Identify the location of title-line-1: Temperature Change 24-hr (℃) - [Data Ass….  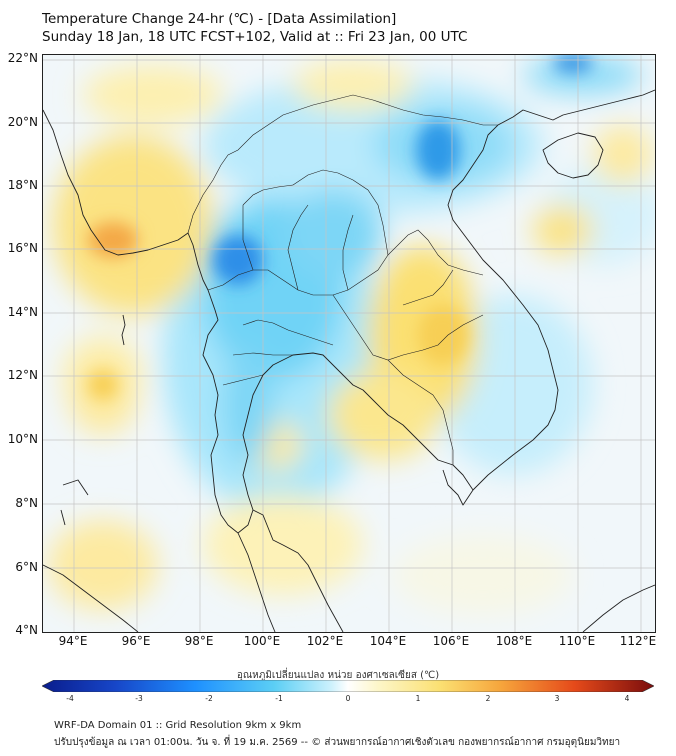
(219, 19).